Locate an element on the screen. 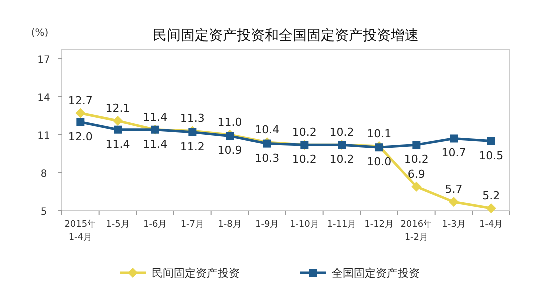 The width and height of the screenshot is (560, 299). data-label: 5.7 is located at coordinates (454, 189).